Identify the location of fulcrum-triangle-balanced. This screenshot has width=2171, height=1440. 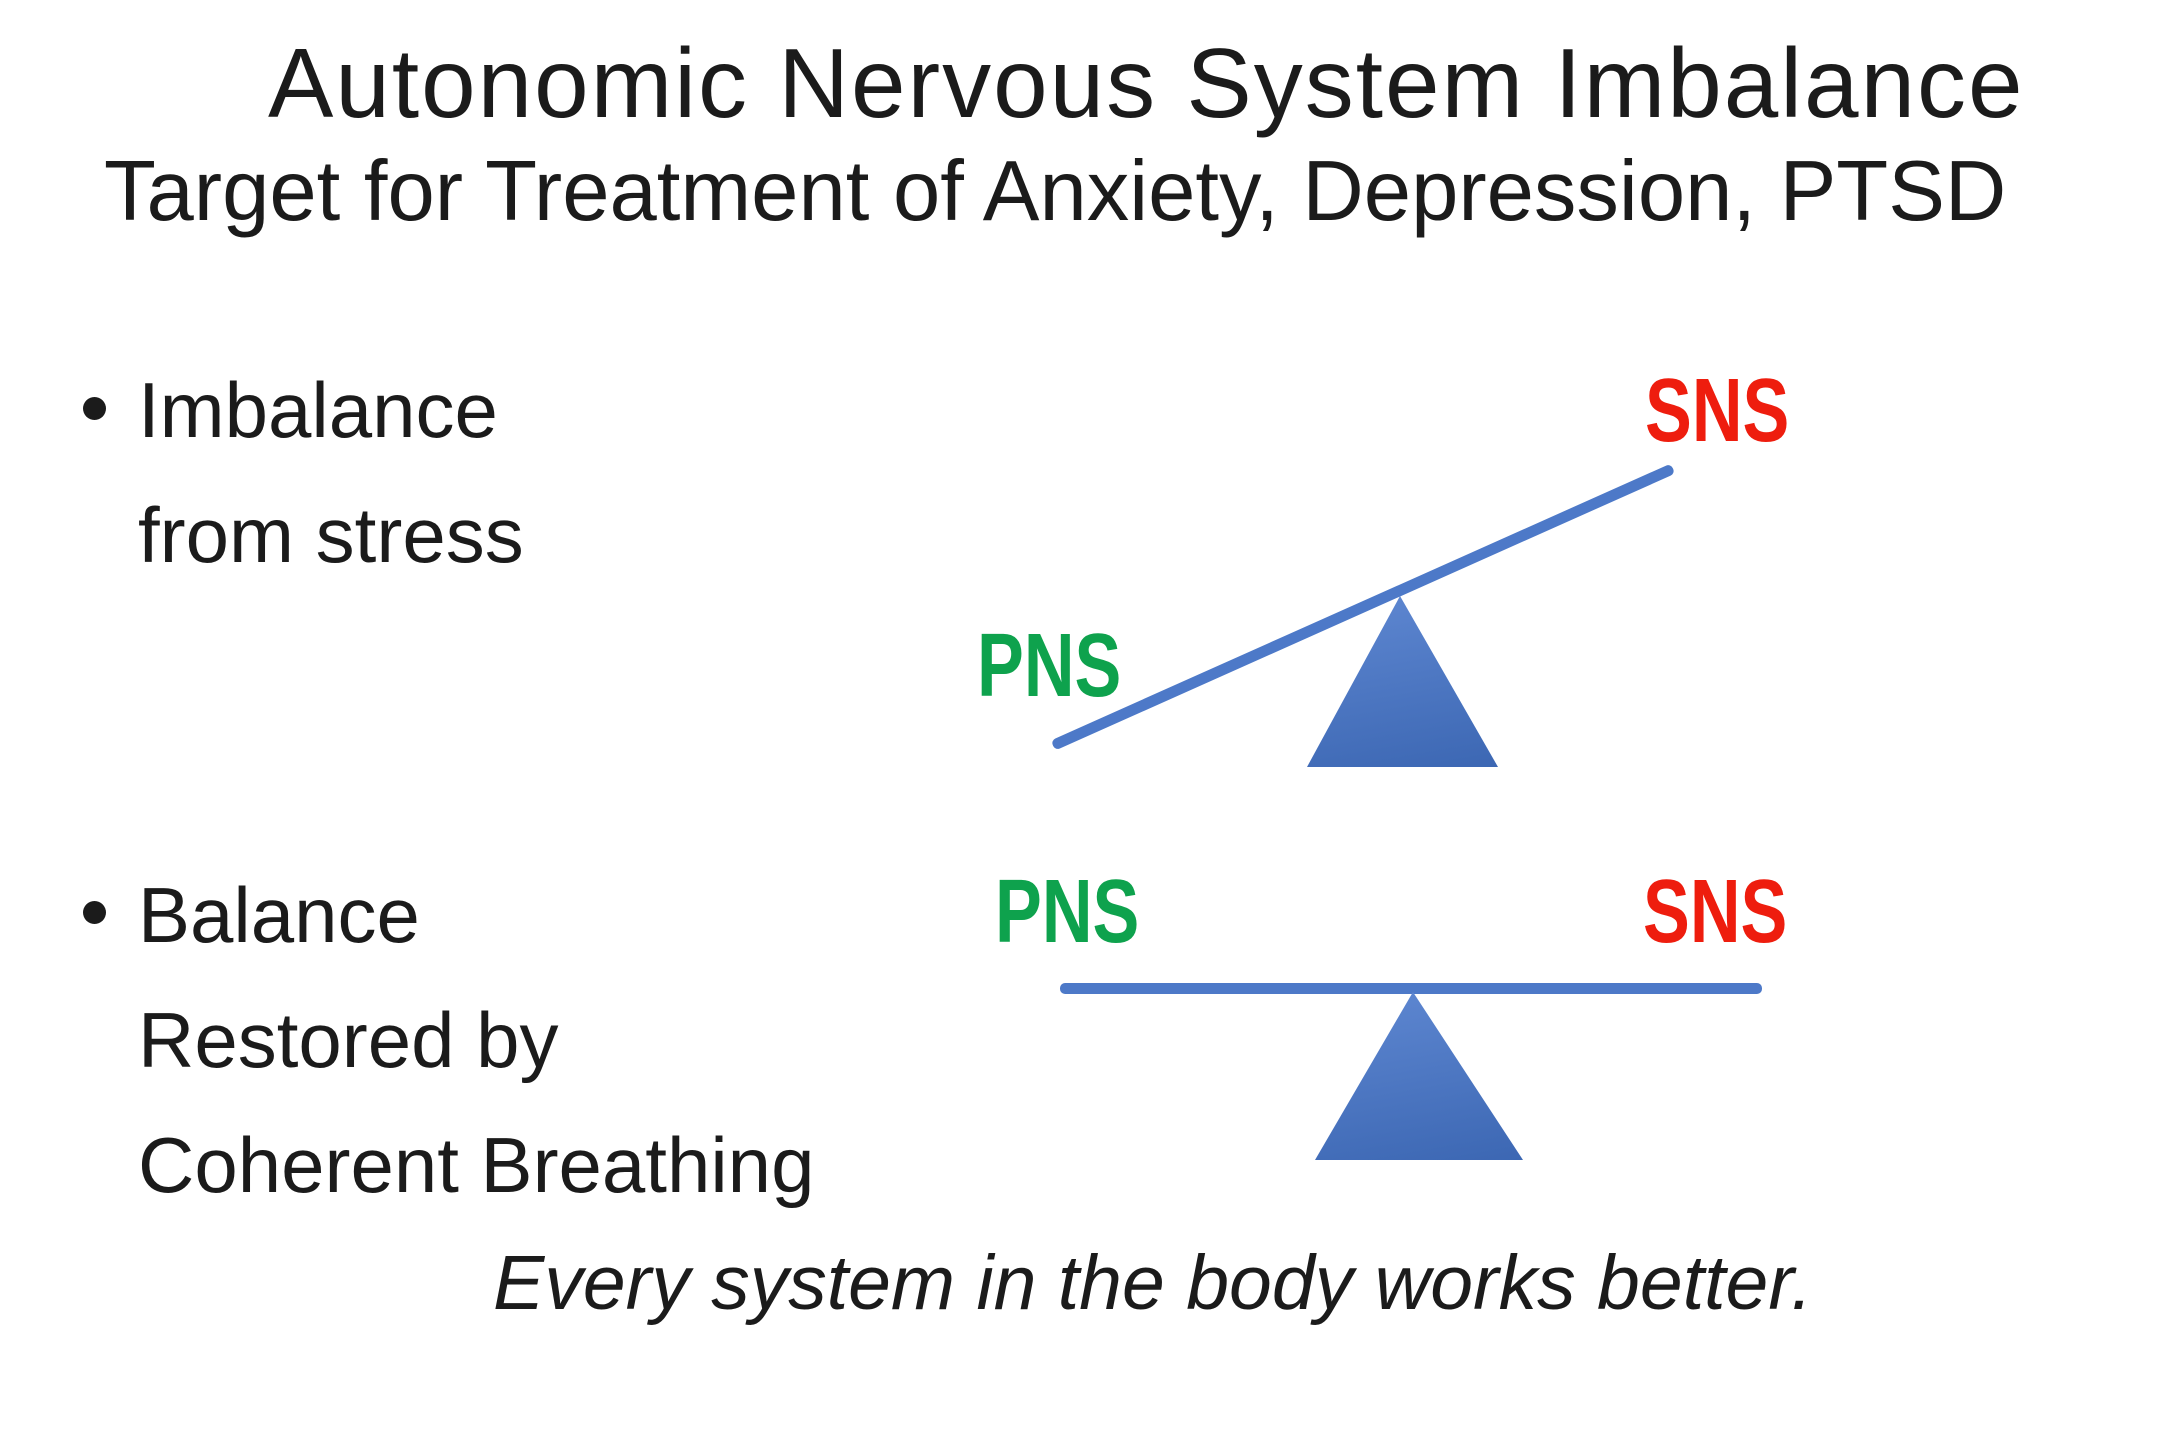
(1419, 1076).